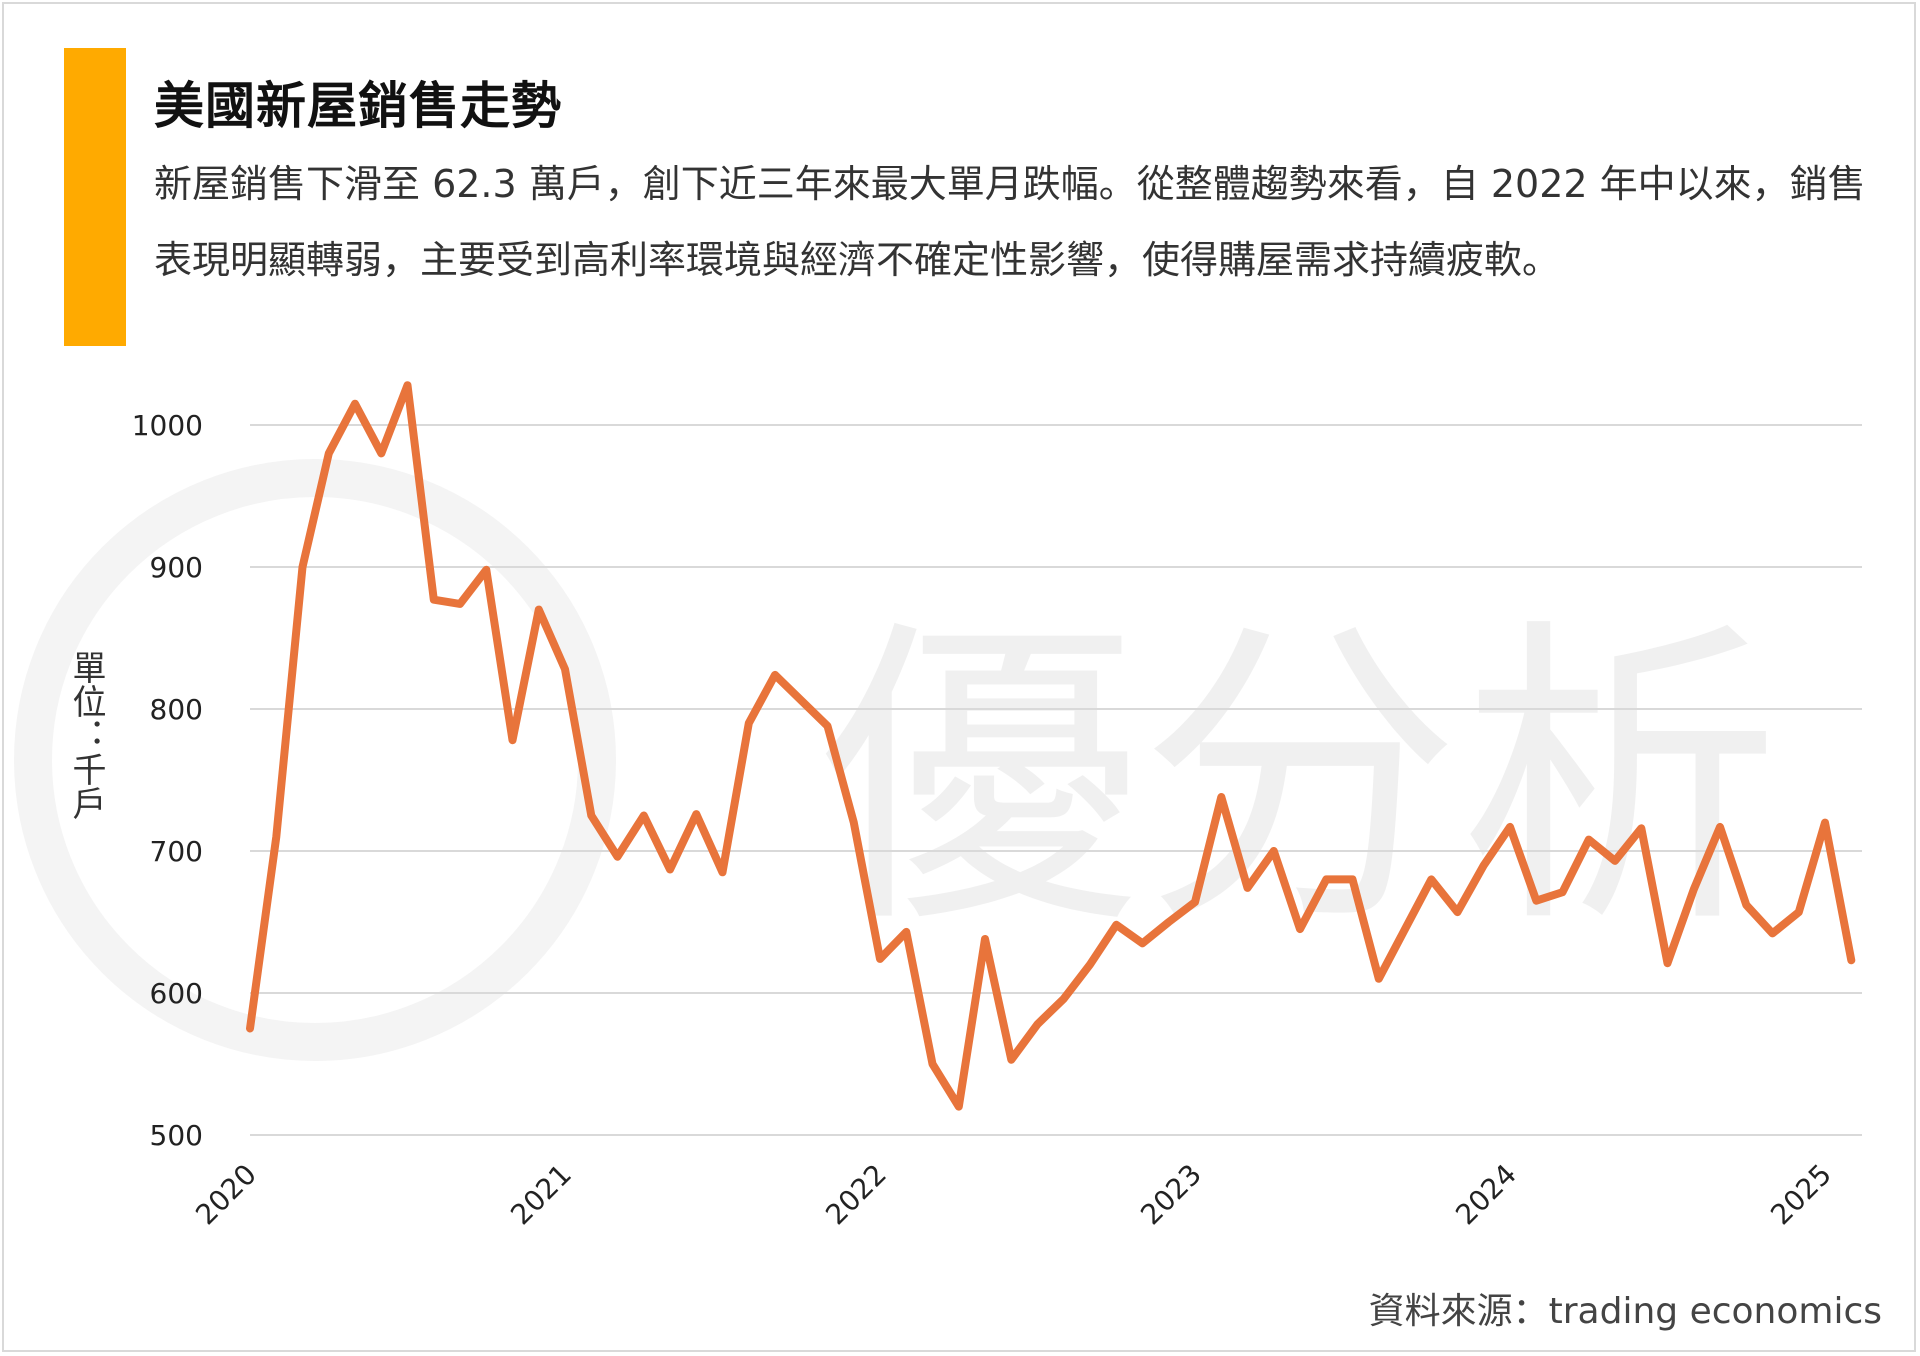 The height and width of the screenshot is (1356, 1920). Describe the element at coordinates (176, 851) in the screenshot. I see `y-tick-label: 700` at that location.